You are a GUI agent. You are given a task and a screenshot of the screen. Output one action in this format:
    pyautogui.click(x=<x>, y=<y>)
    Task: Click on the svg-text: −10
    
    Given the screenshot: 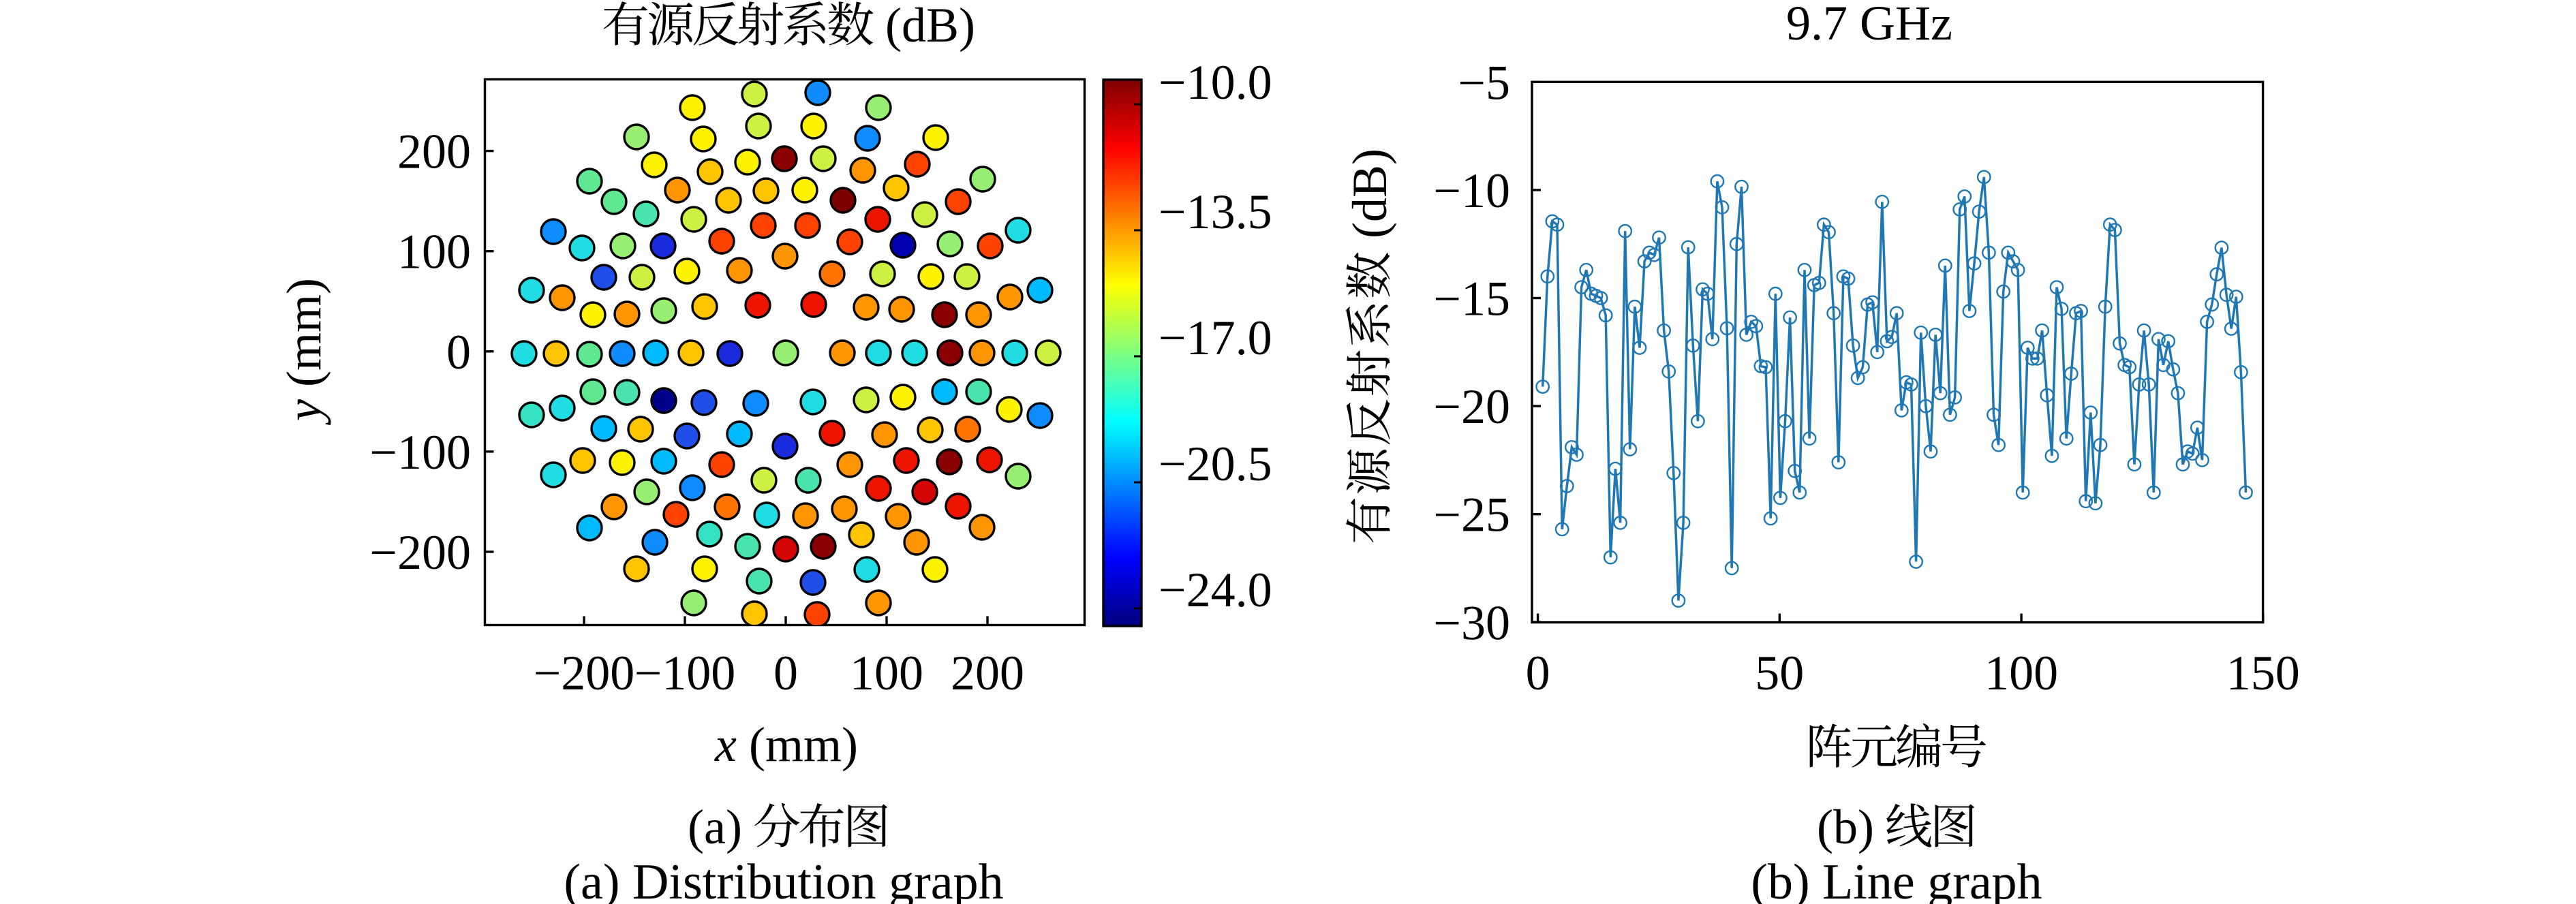 What is the action you would take?
    pyautogui.click(x=1471, y=190)
    